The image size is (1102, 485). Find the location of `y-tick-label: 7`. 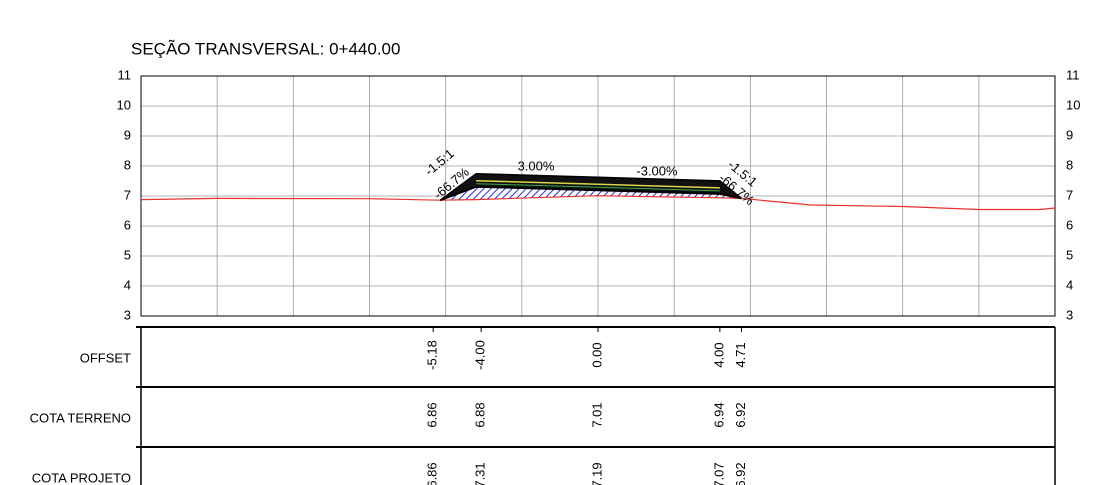

y-tick-label: 7 is located at coordinates (127, 194).